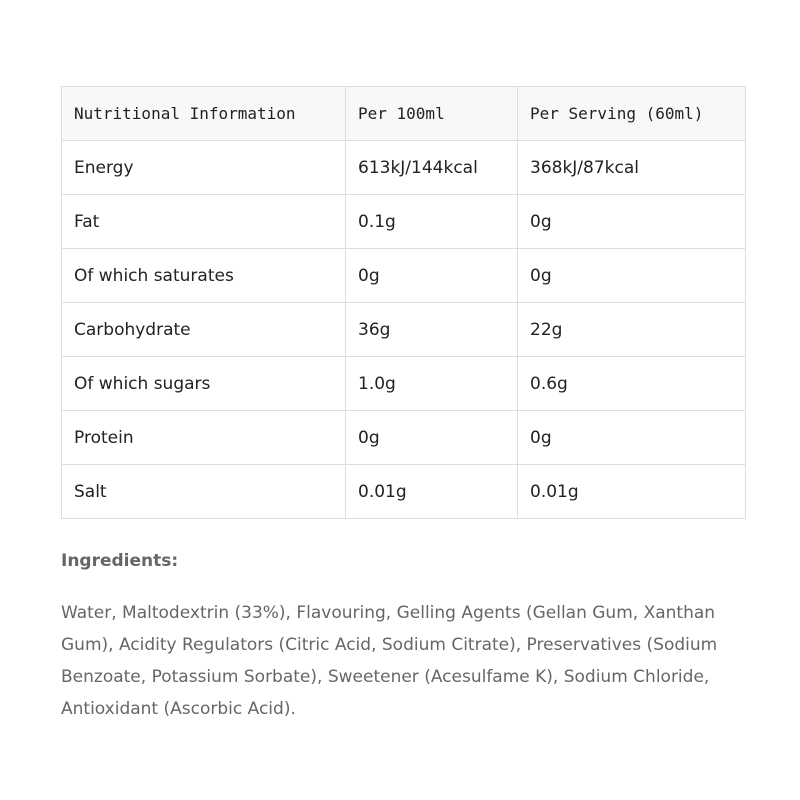  I want to click on table-cell: Energy, so click(203, 167).